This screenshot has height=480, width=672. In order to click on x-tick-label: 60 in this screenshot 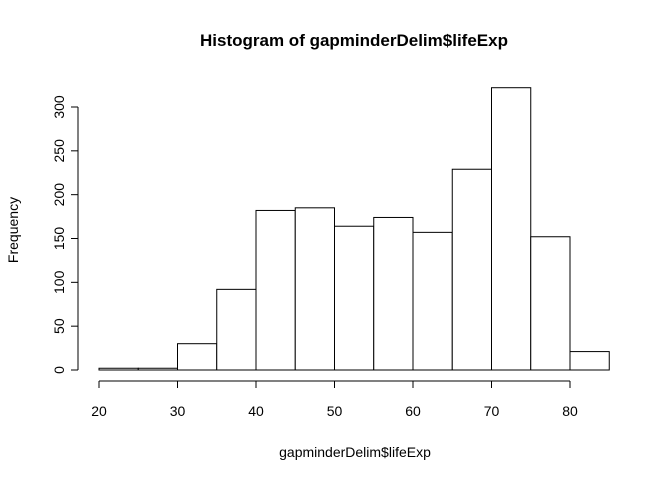, I will do `click(413, 411)`.